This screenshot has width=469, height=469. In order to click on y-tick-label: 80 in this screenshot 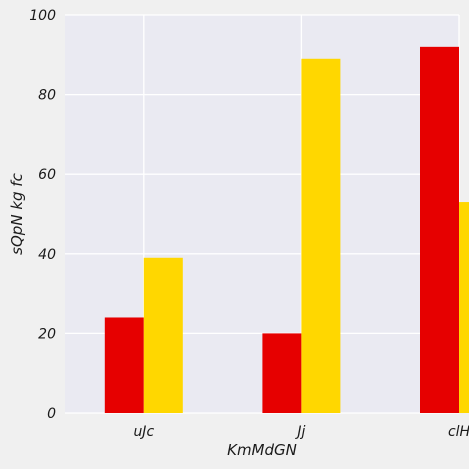, I will do `click(47, 96)`.